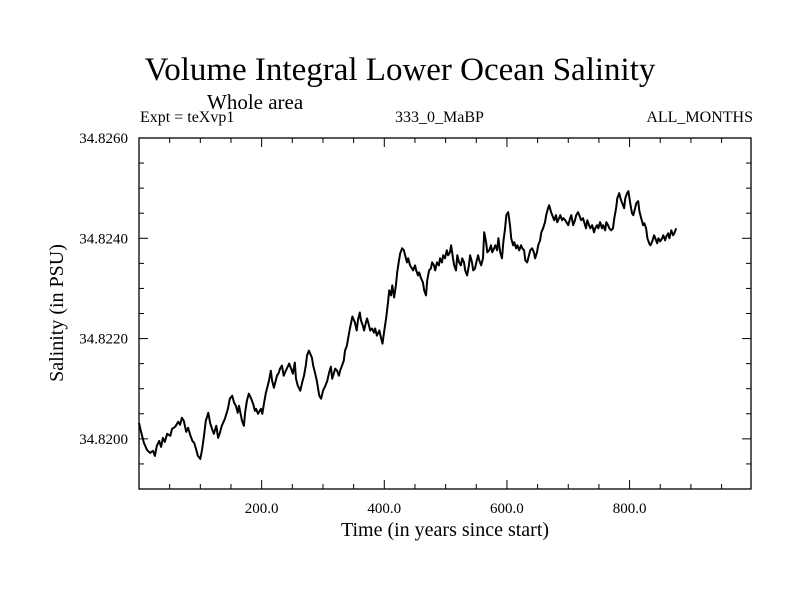 The height and width of the screenshot is (600, 800). Describe the element at coordinates (630, 509) in the screenshot. I see `x-tick-label: 800.0` at that location.